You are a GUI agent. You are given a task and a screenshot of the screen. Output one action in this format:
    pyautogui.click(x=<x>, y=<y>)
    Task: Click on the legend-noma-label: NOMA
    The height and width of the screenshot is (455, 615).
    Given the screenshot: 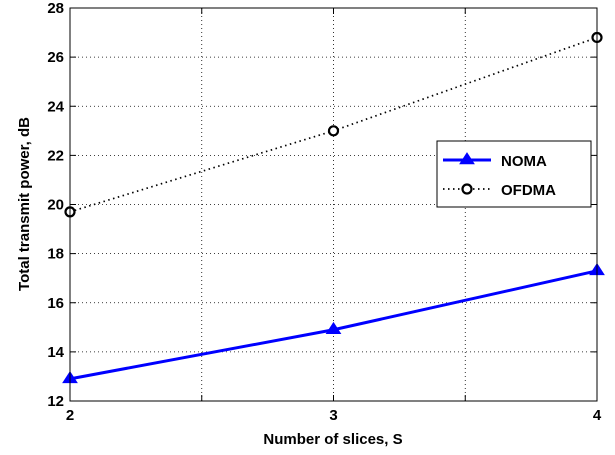 What is the action you would take?
    pyautogui.click(x=524, y=161)
    